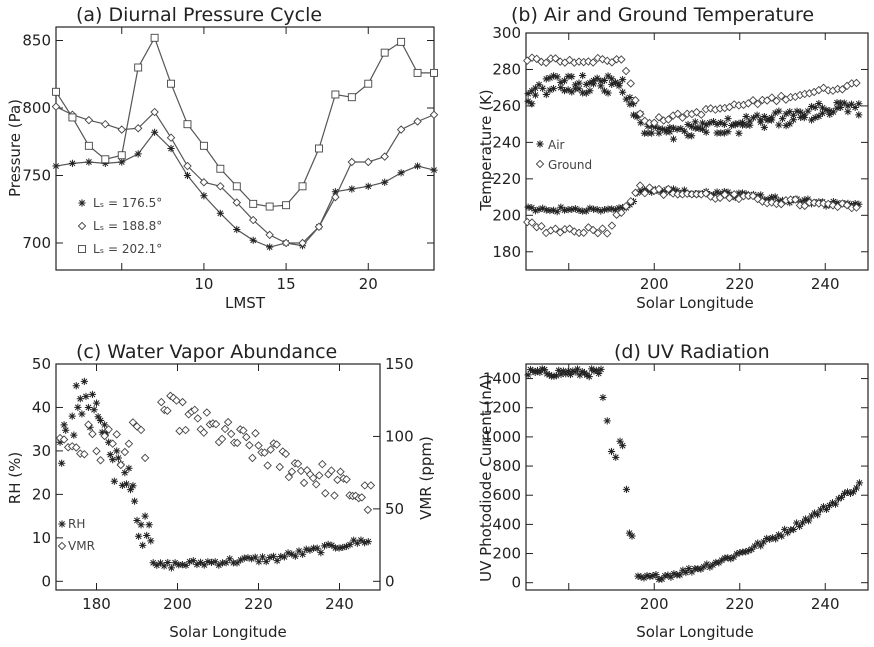 The image size is (874, 647). Describe the element at coordinates (72, 117) in the screenshot. I see `panel-a-series-3-point` at that location.